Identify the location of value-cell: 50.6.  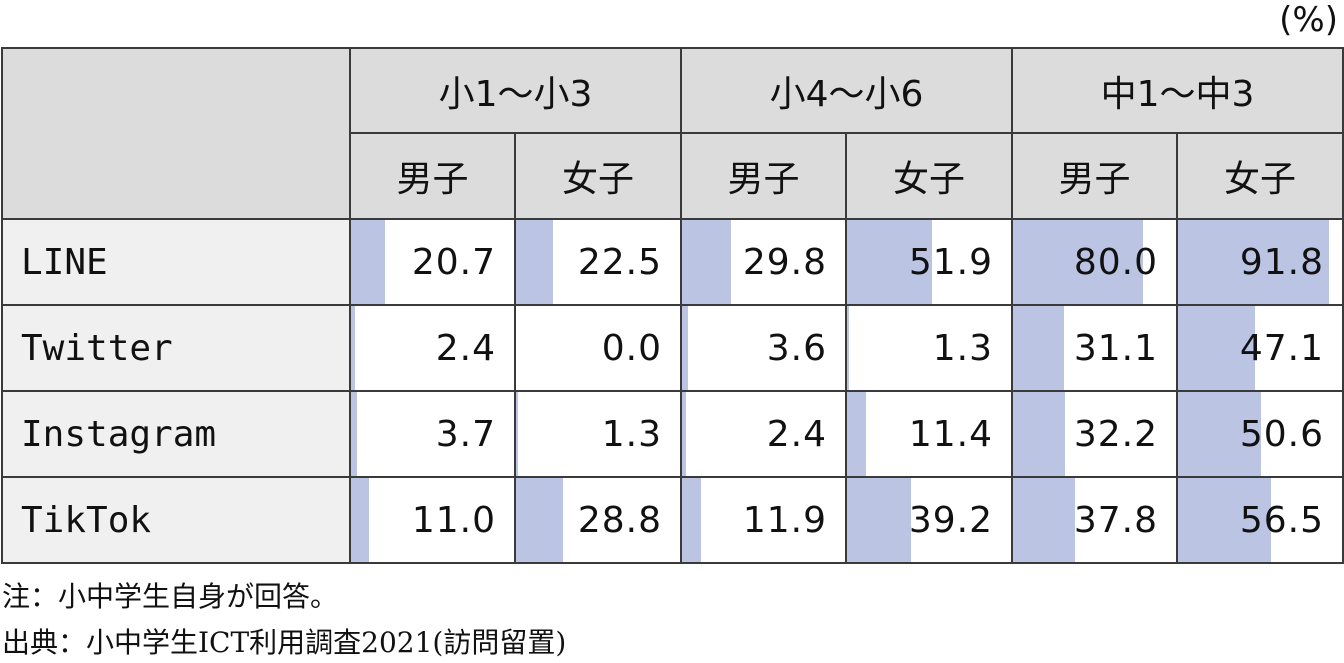
(1260, 434).